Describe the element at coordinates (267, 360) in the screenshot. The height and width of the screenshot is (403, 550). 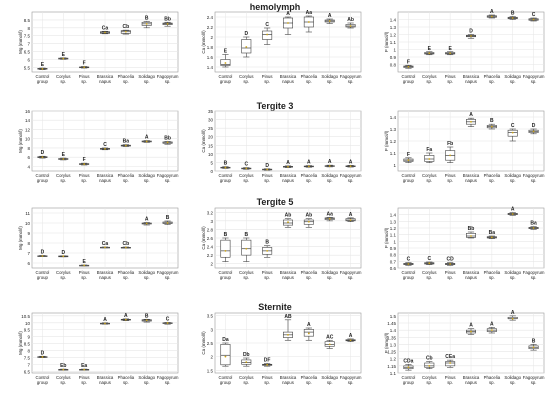
I see `significance-letter: DF` at that location.